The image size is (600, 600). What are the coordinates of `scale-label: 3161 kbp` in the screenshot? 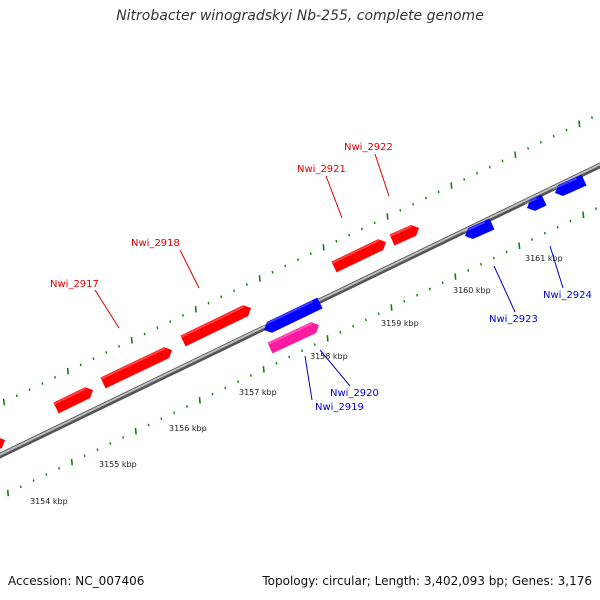 It's located at (544, 258).